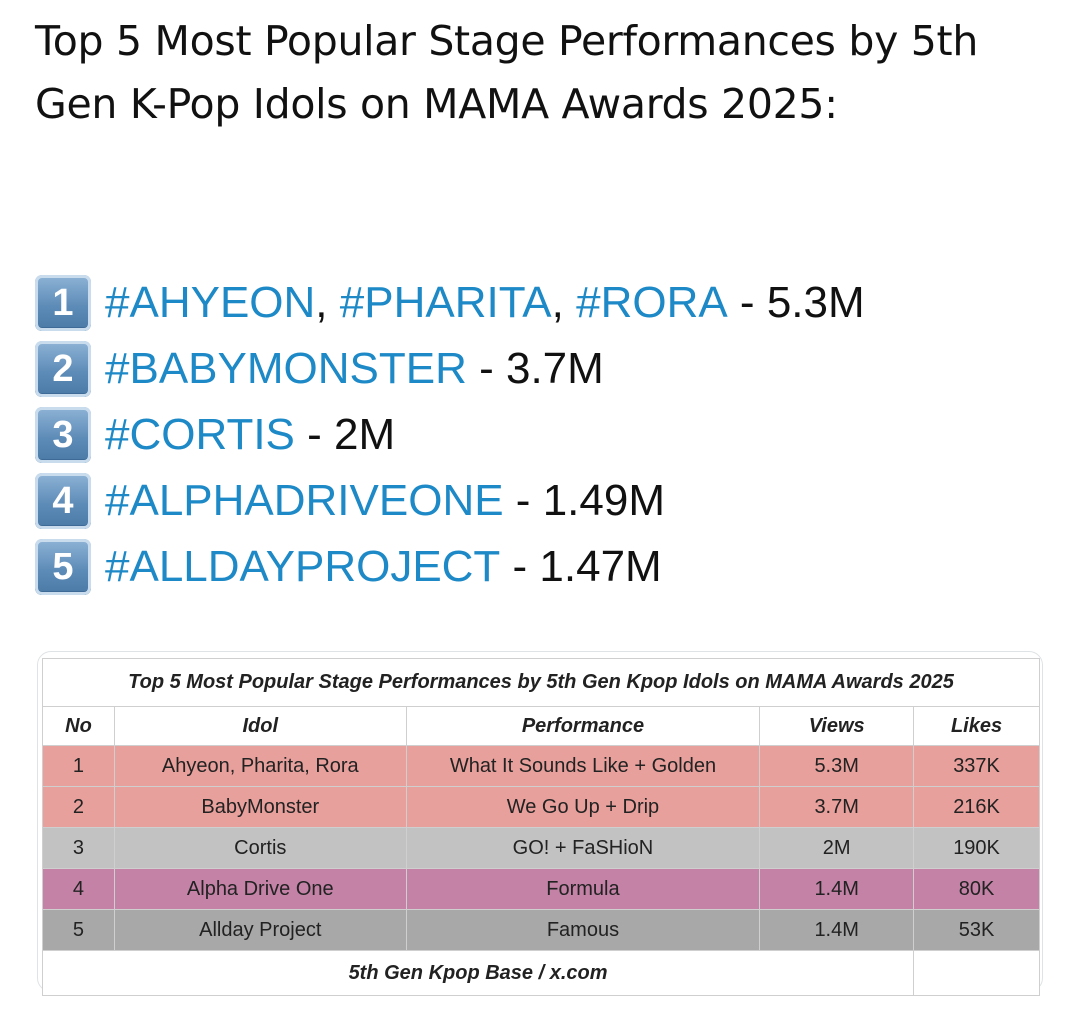  What do you see at coordinates (600, 566) in the screenshot?
I see `view-count: 1.47M` at bounding box center [600, 566].